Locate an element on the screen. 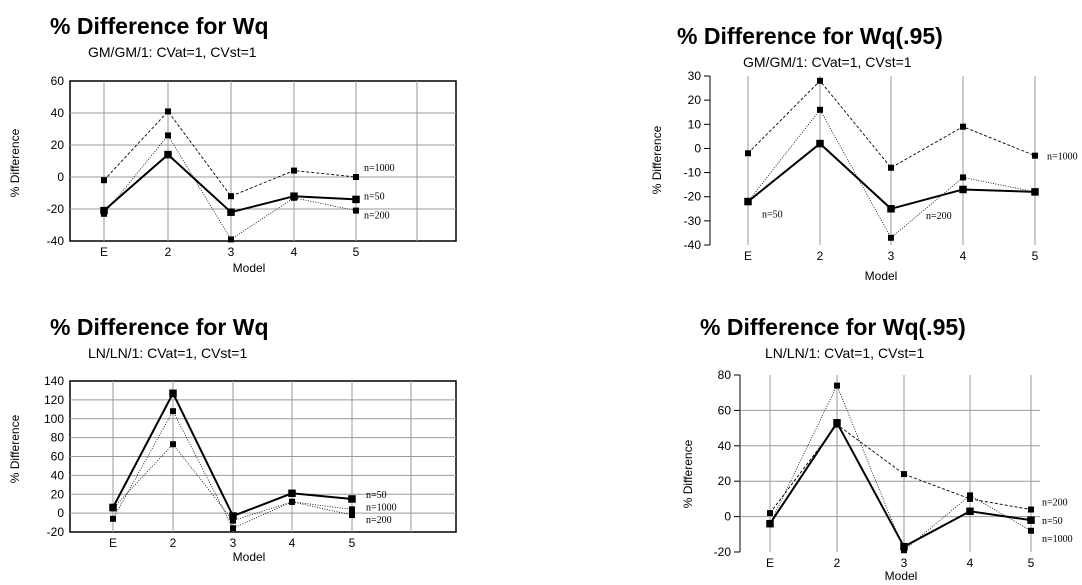  y-tick-label: 40 is located at coordinates (58, 475).